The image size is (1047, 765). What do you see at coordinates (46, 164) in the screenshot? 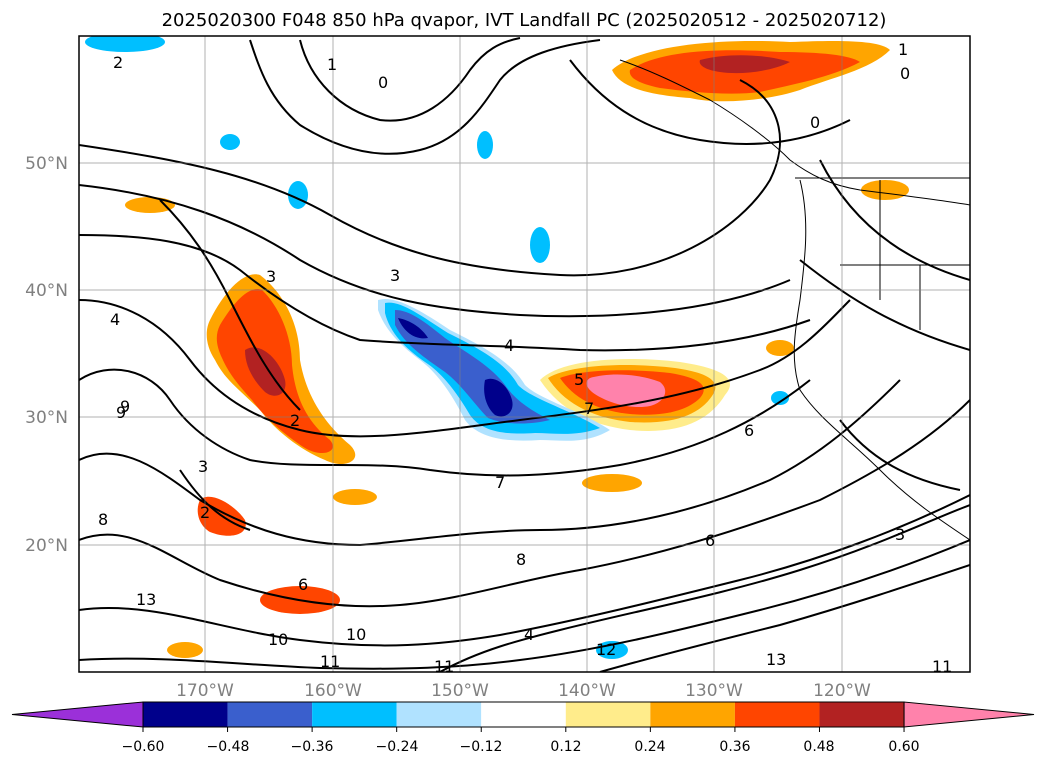
I see `lat-label-50n: 50°N` at bounding box center [46, 164].